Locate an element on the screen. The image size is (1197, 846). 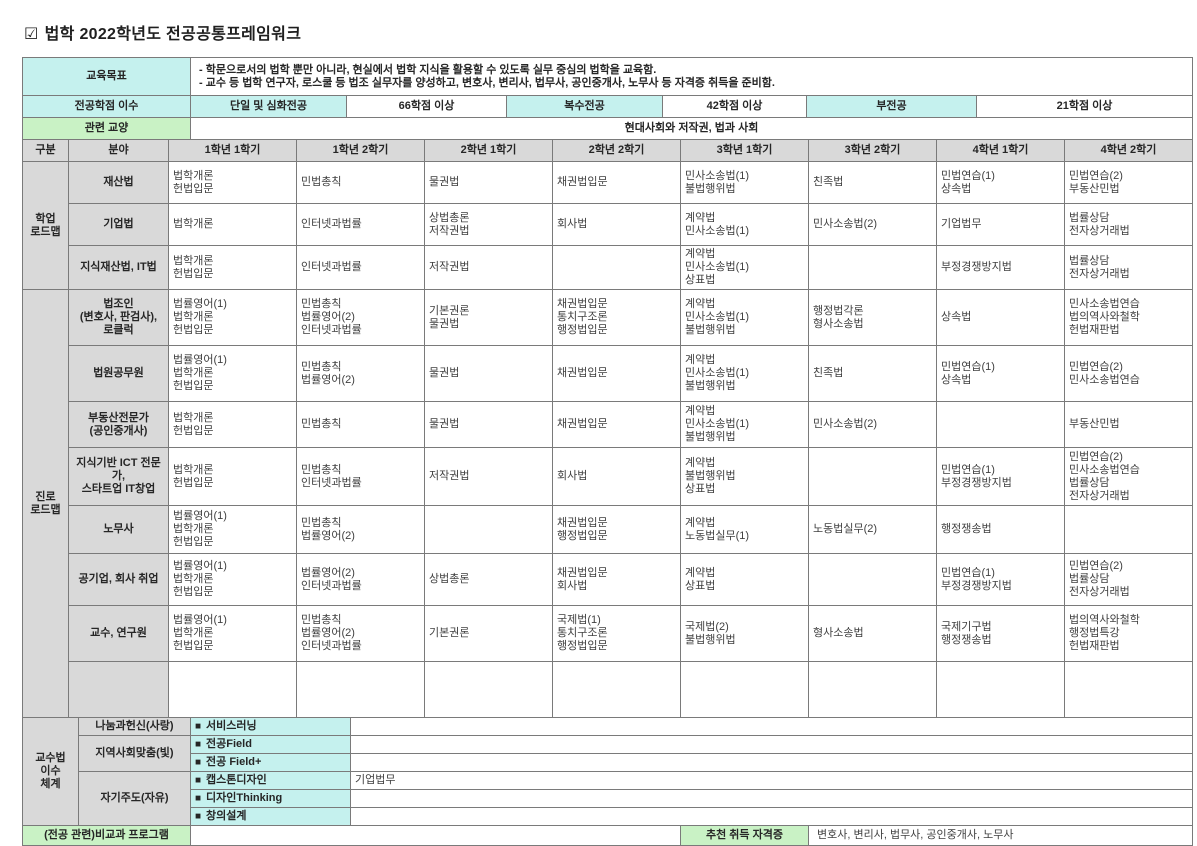
course-cell: 부동산민법 is located at coordinates (1128, 424).